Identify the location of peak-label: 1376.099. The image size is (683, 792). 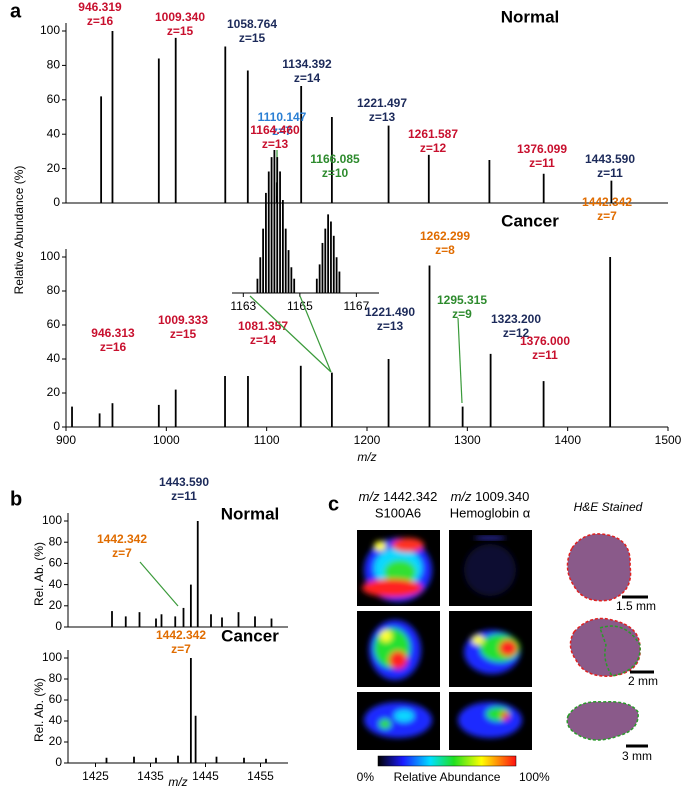
(542, 149).